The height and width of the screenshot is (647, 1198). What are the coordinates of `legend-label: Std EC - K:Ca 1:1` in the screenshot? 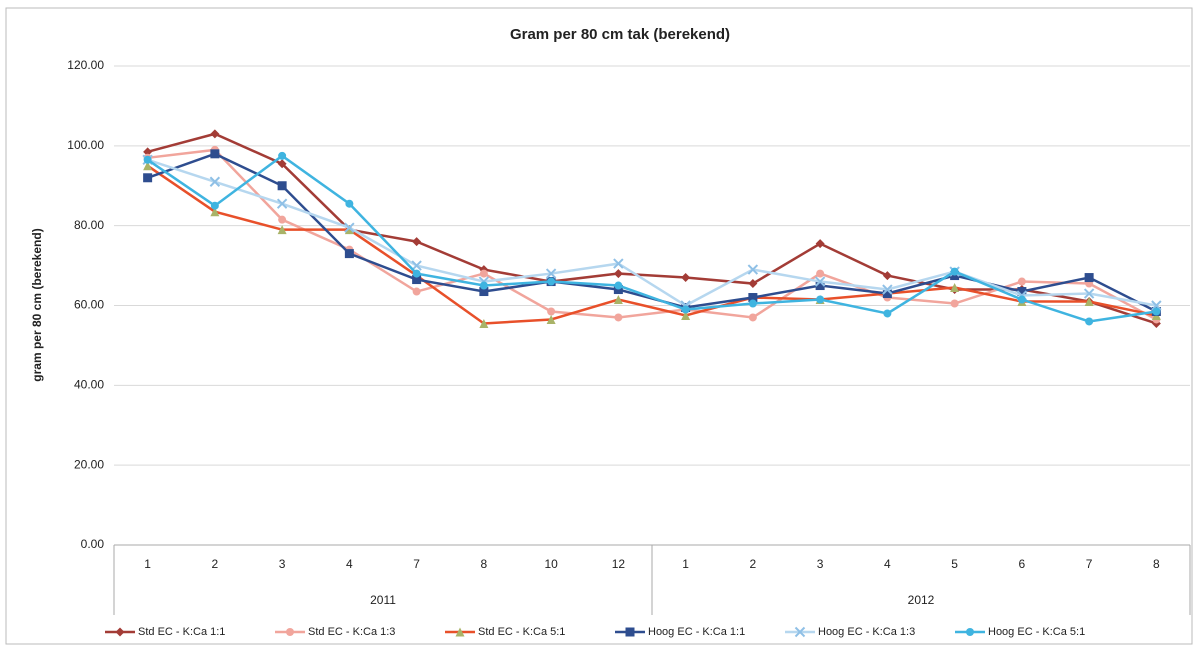 It's located at (181, 632).